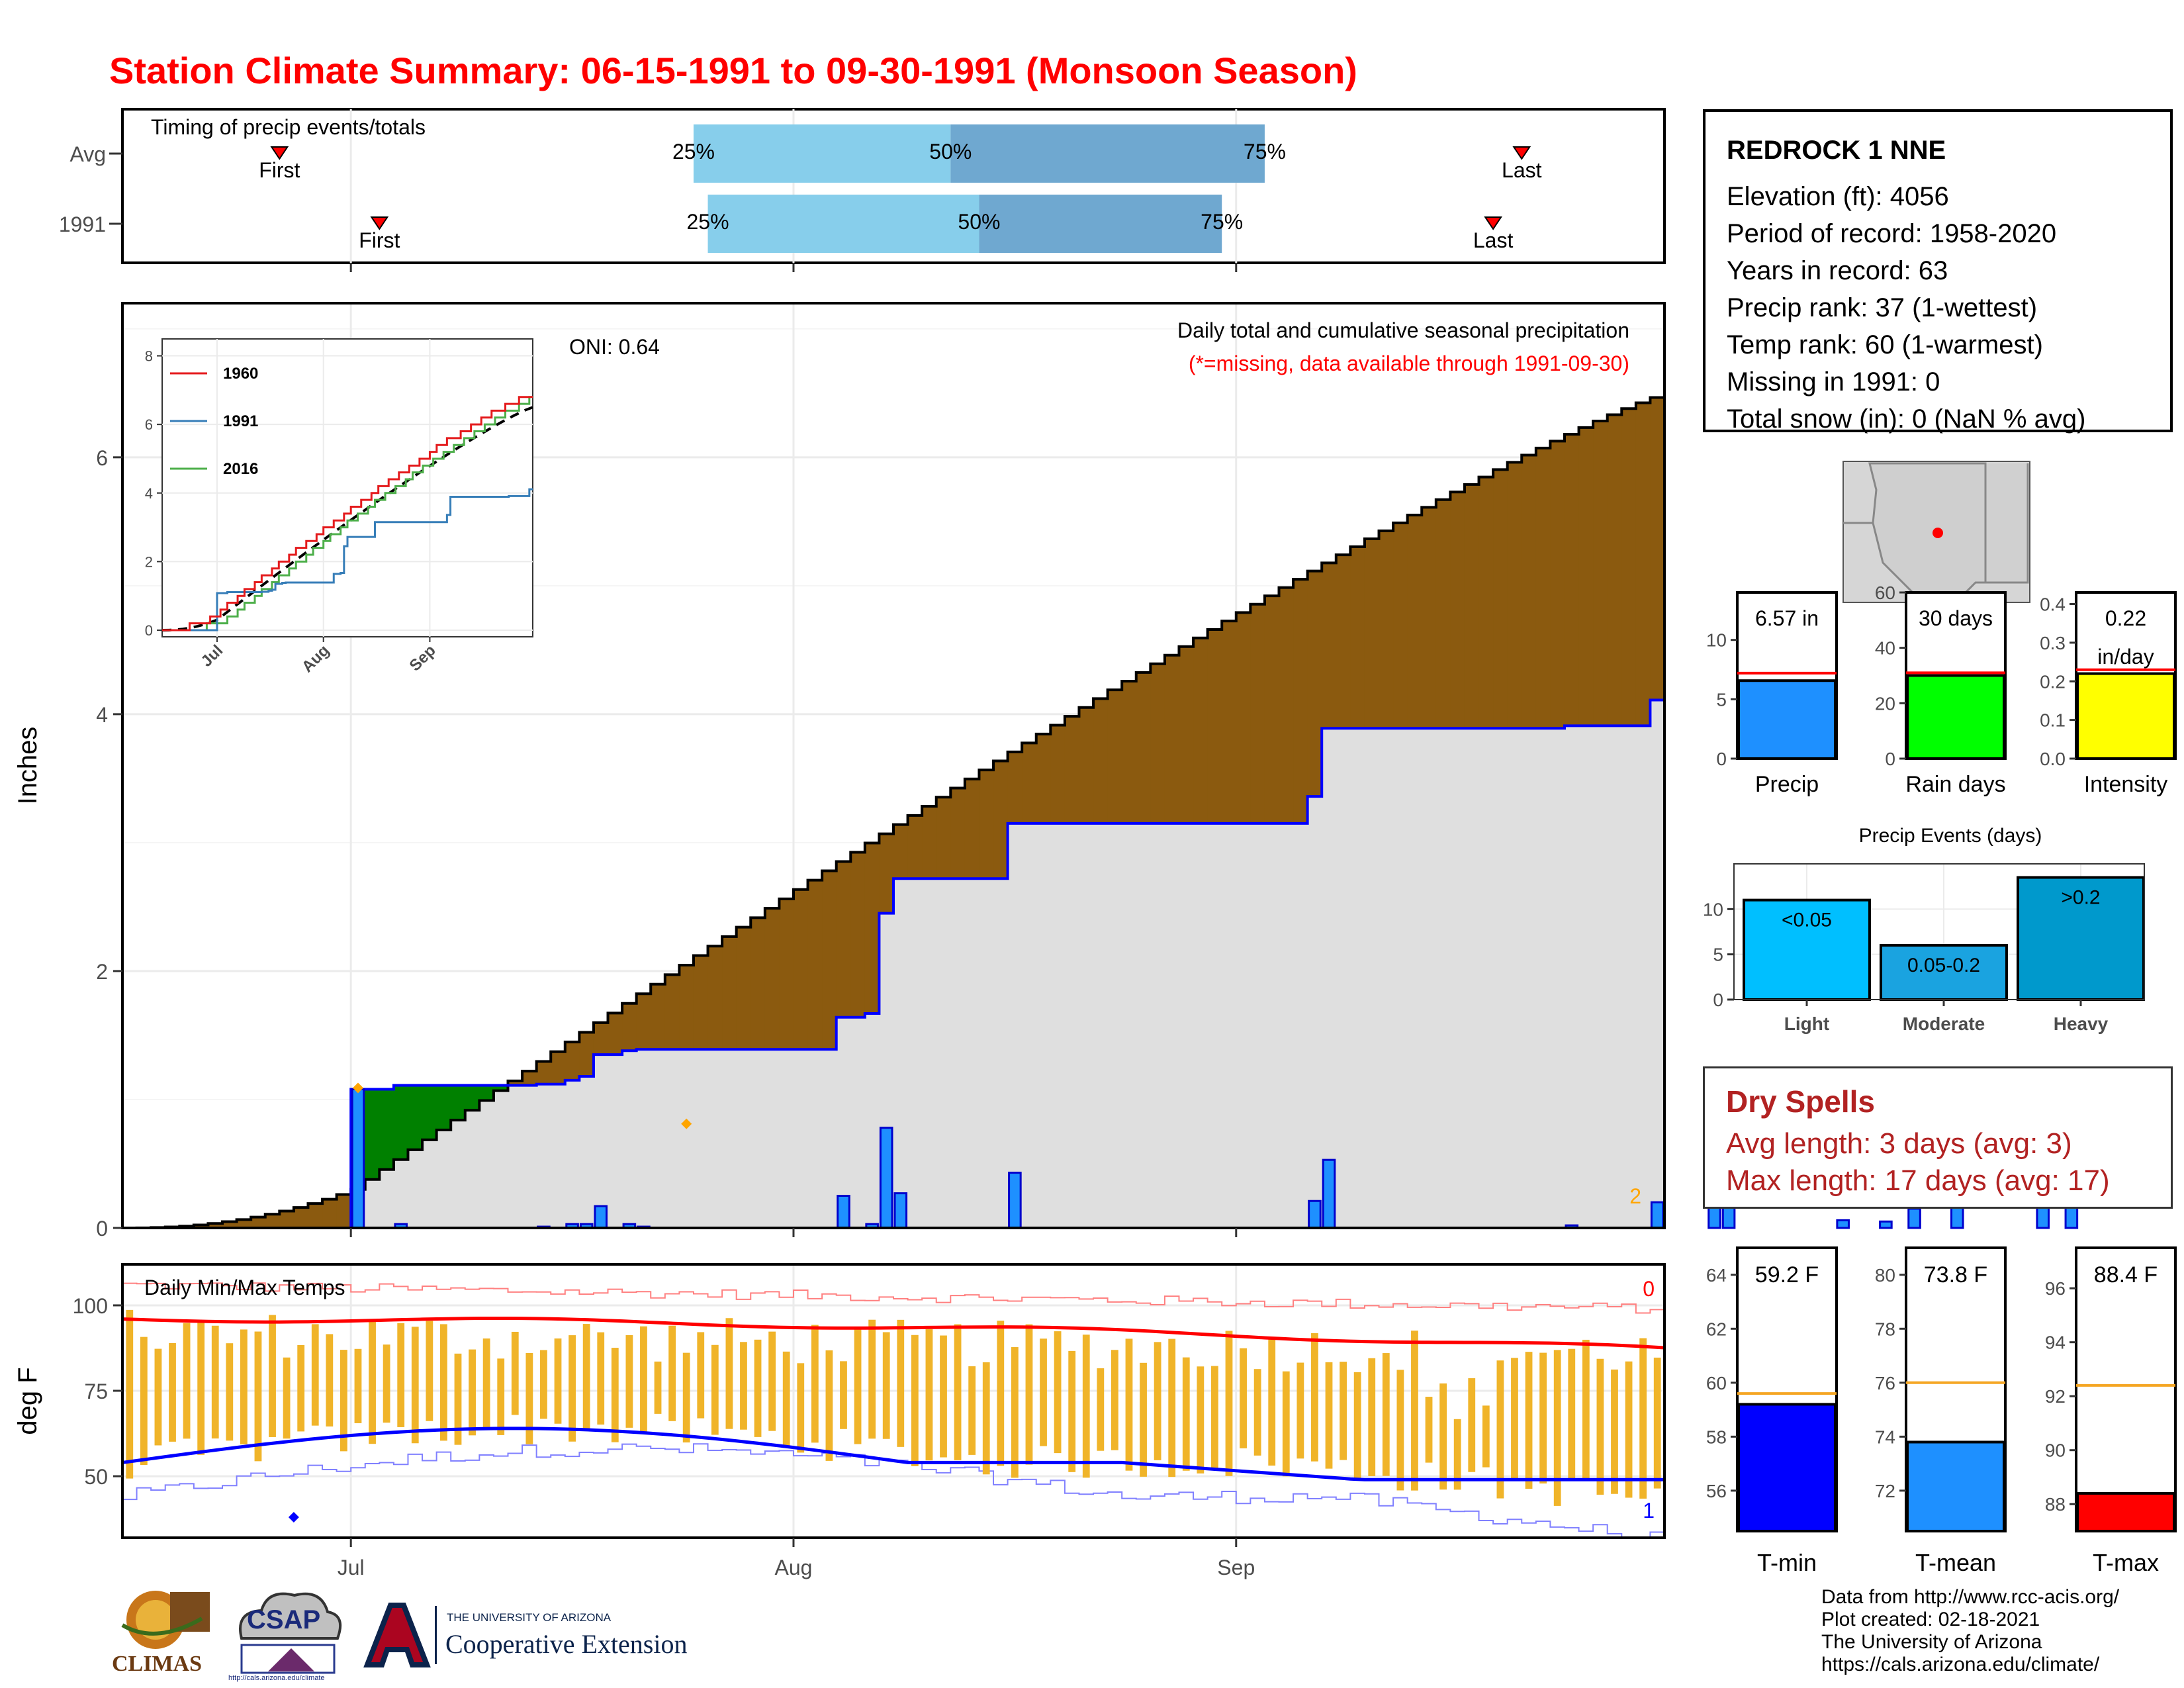 Image resolution: width=2184 pixels, height=1688 pixels. What do you see at coordinates (279, 153) in the screenshot?
I see `timing-first-marker` at bounding box center [279, 153].